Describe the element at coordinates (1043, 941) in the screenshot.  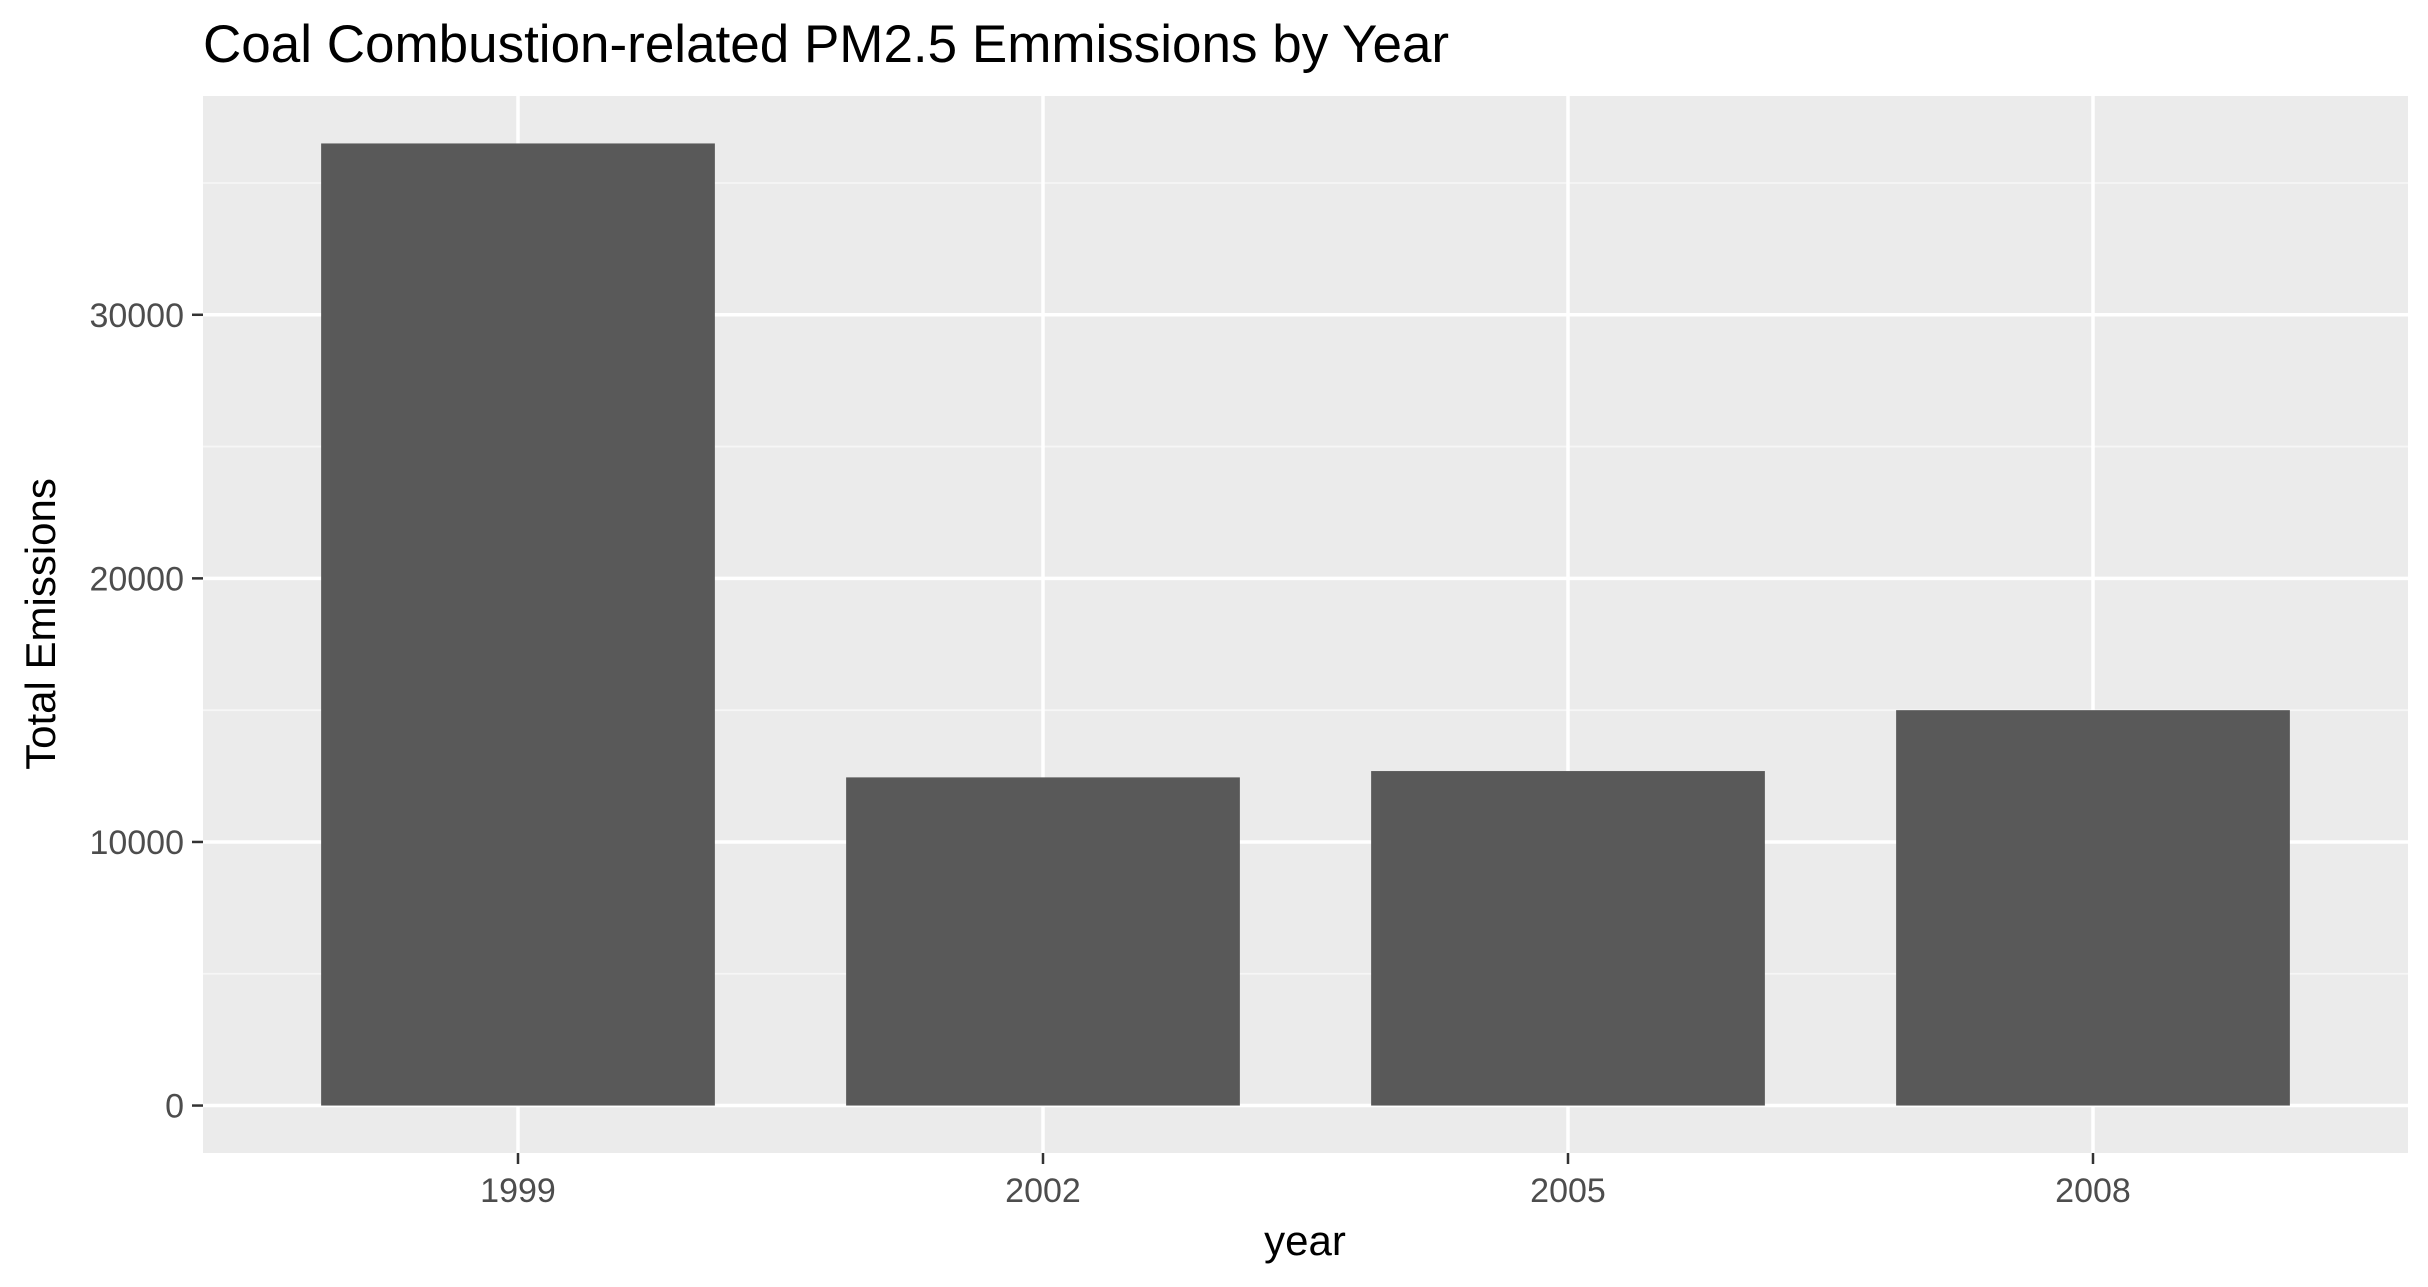
I see `bar-2002` at that location.